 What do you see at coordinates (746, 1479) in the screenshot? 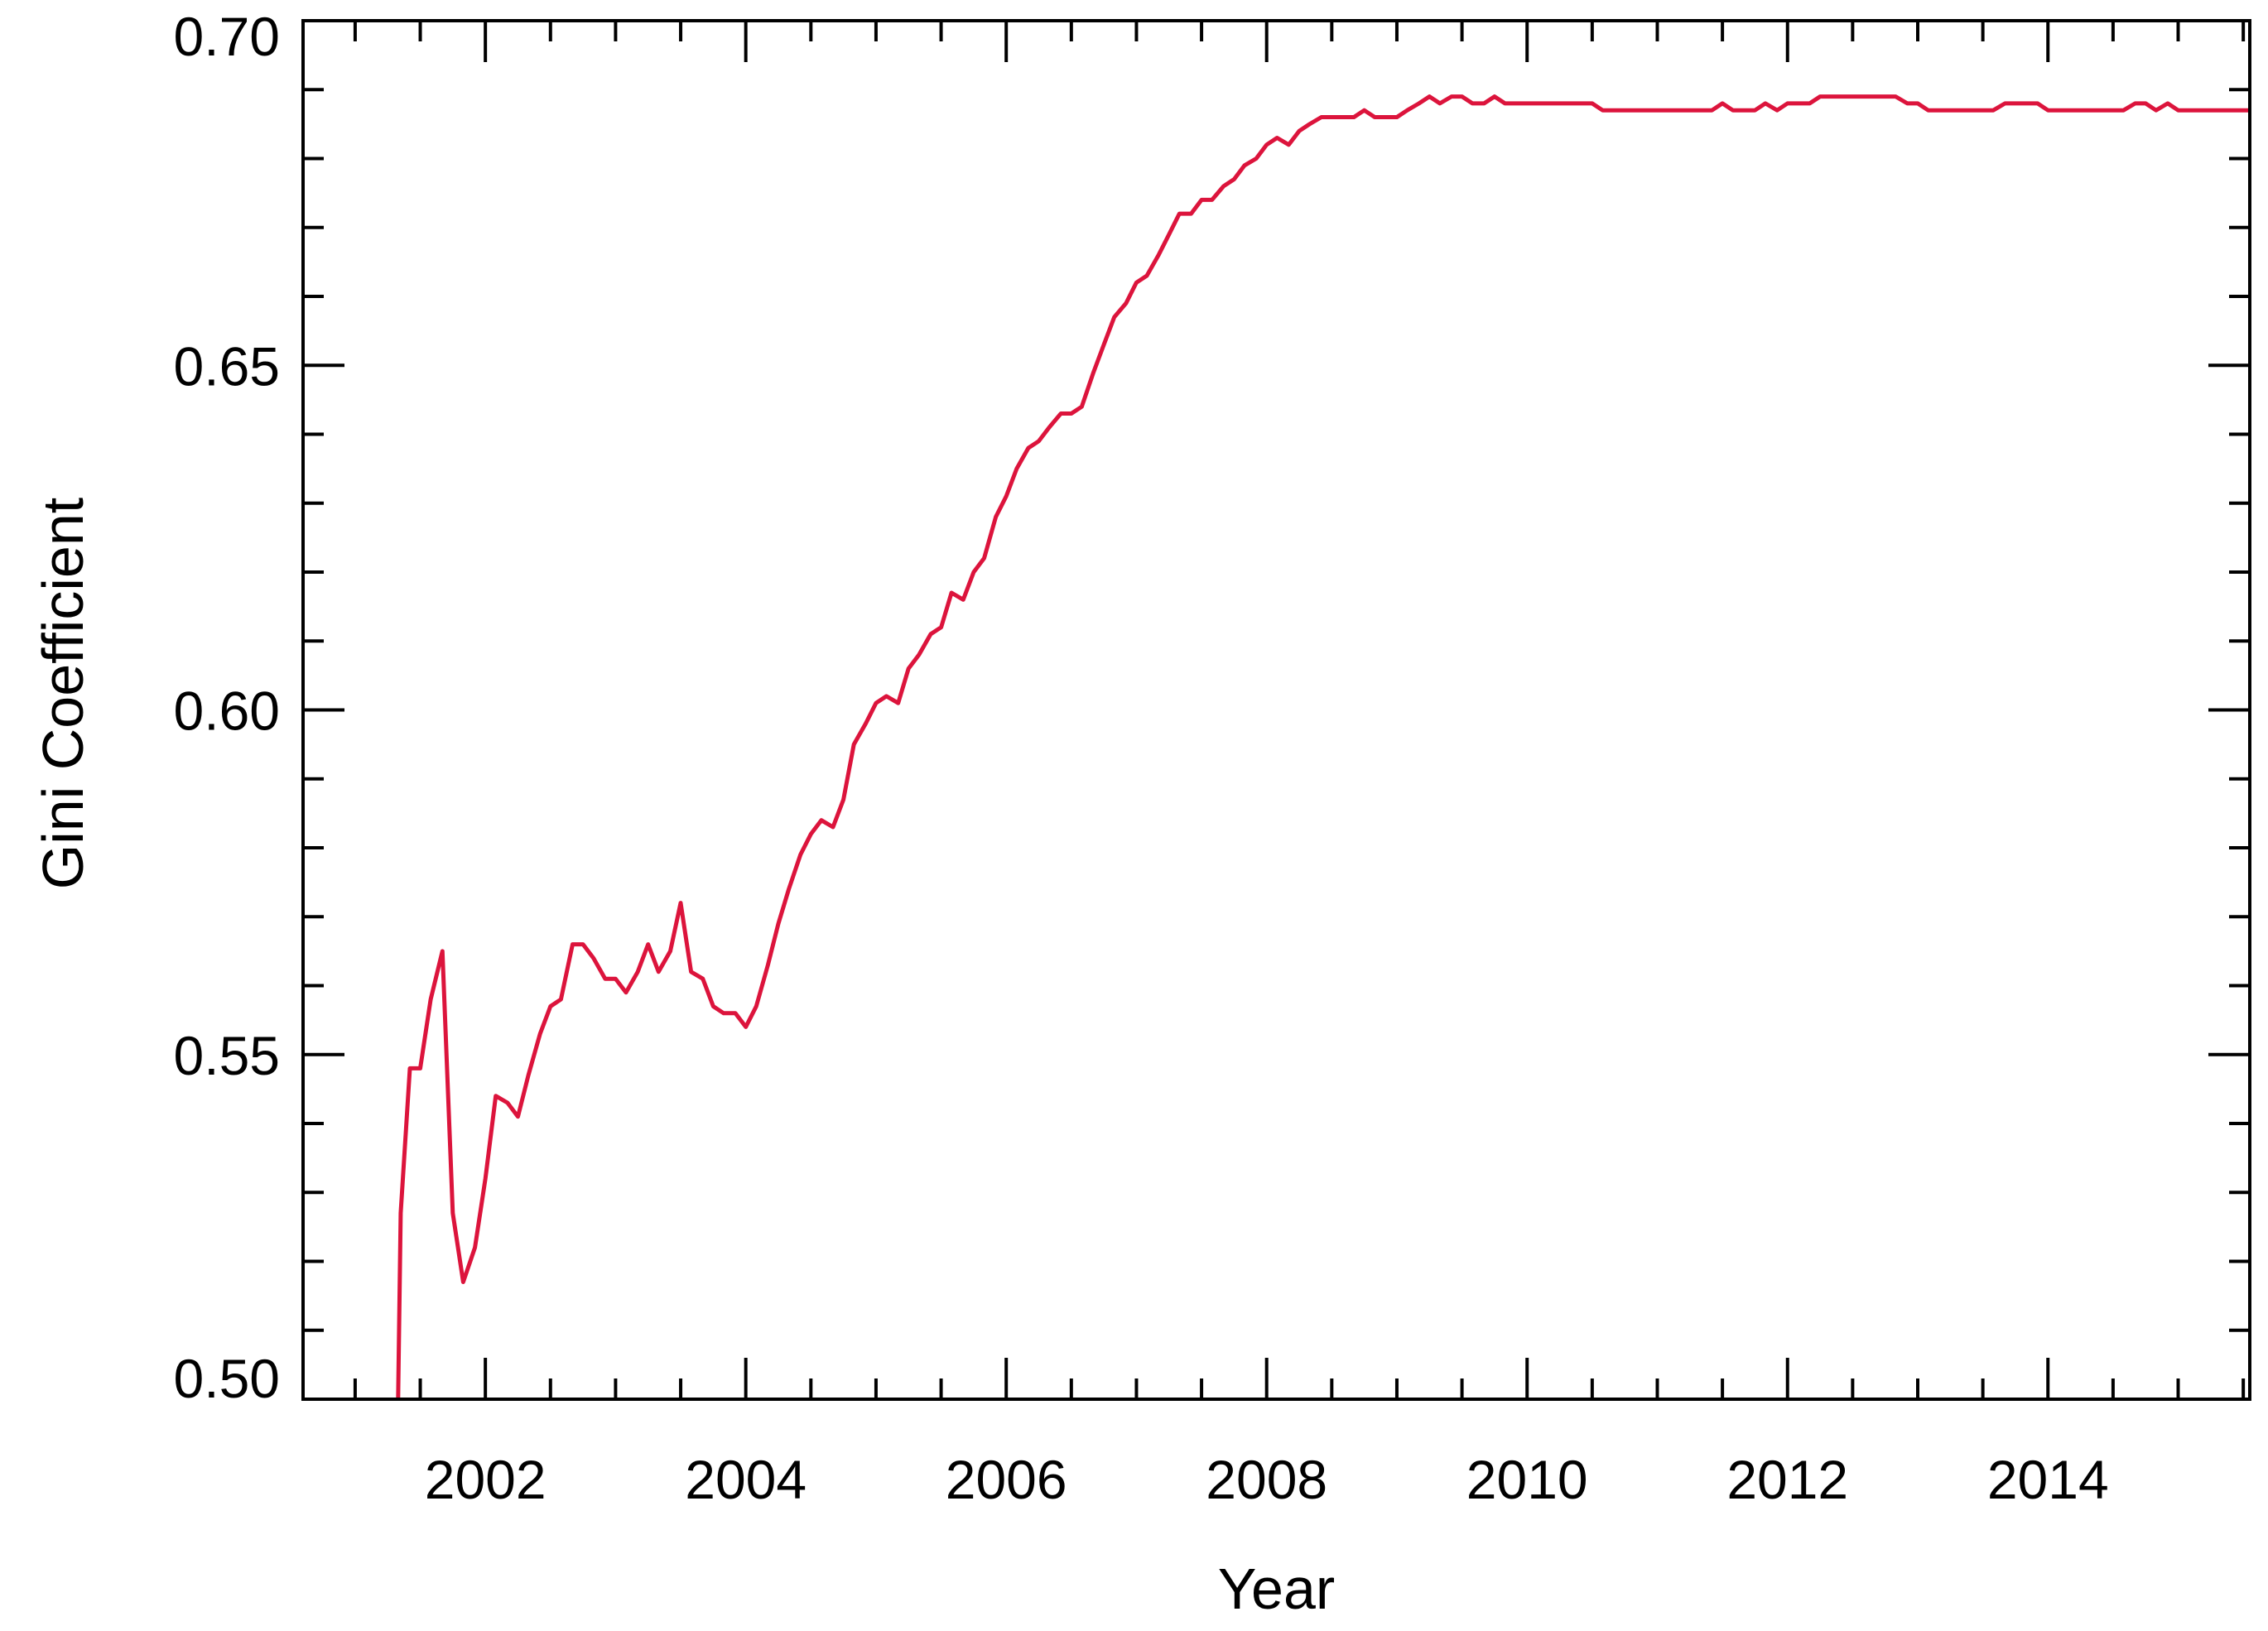
I see `x-tick-label: 2004` at bounding box center [746, 1479].